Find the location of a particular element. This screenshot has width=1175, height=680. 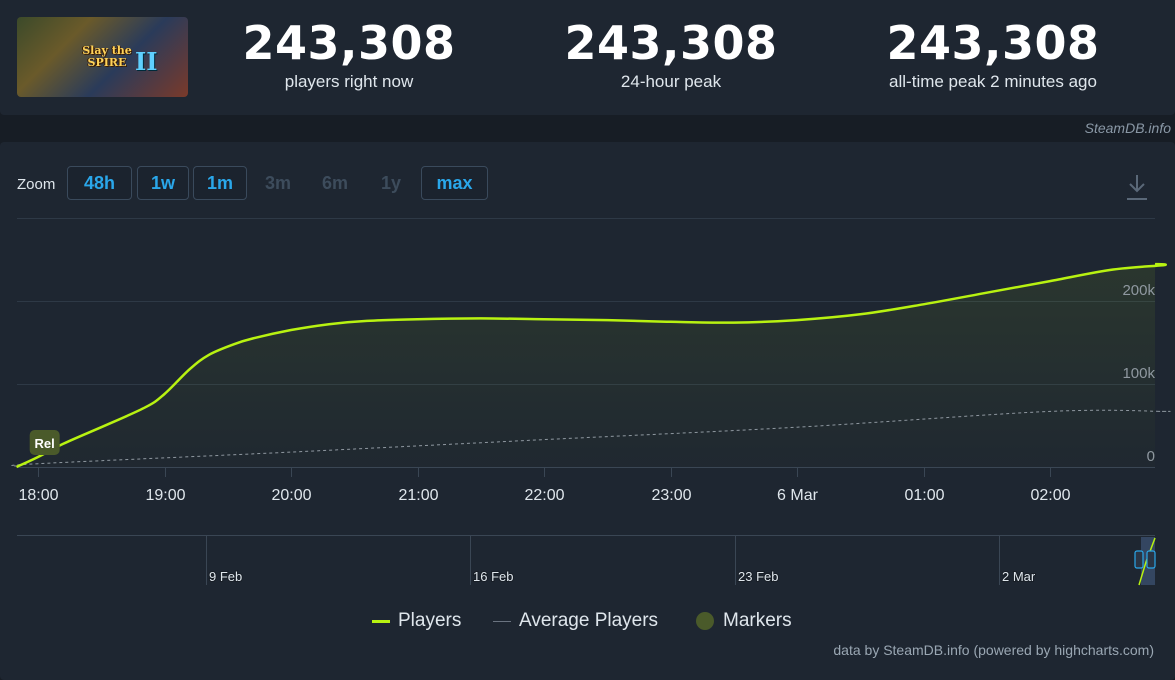

legend-item-players: Players is located at coordinates (416, 621).